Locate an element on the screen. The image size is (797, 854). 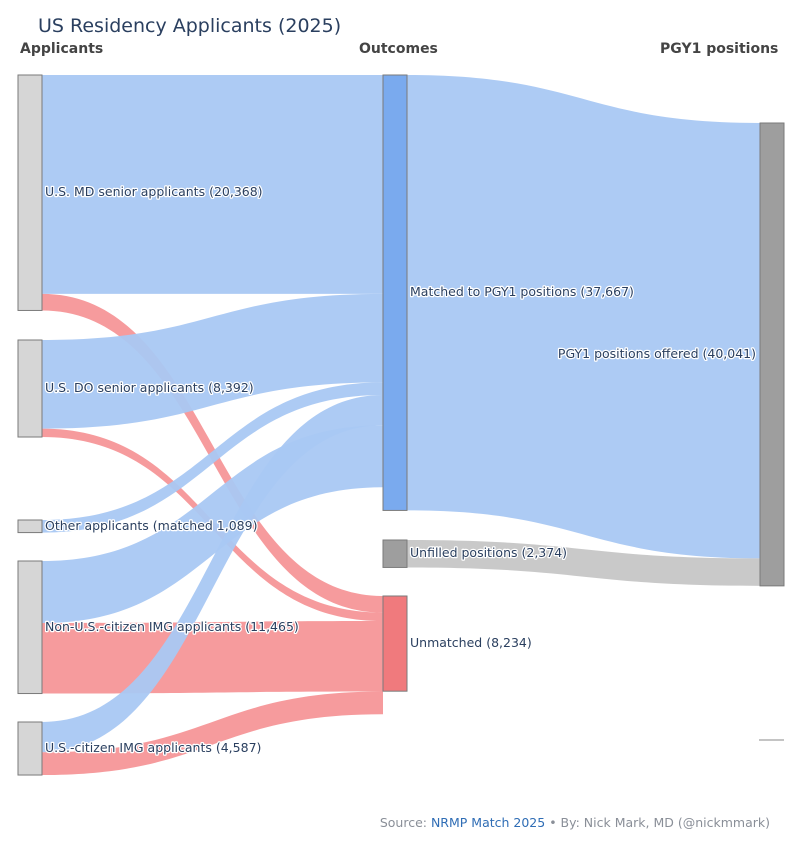
node-label-unfilled: Unfilled positions (2,374) is located at coordinates (488, 552).